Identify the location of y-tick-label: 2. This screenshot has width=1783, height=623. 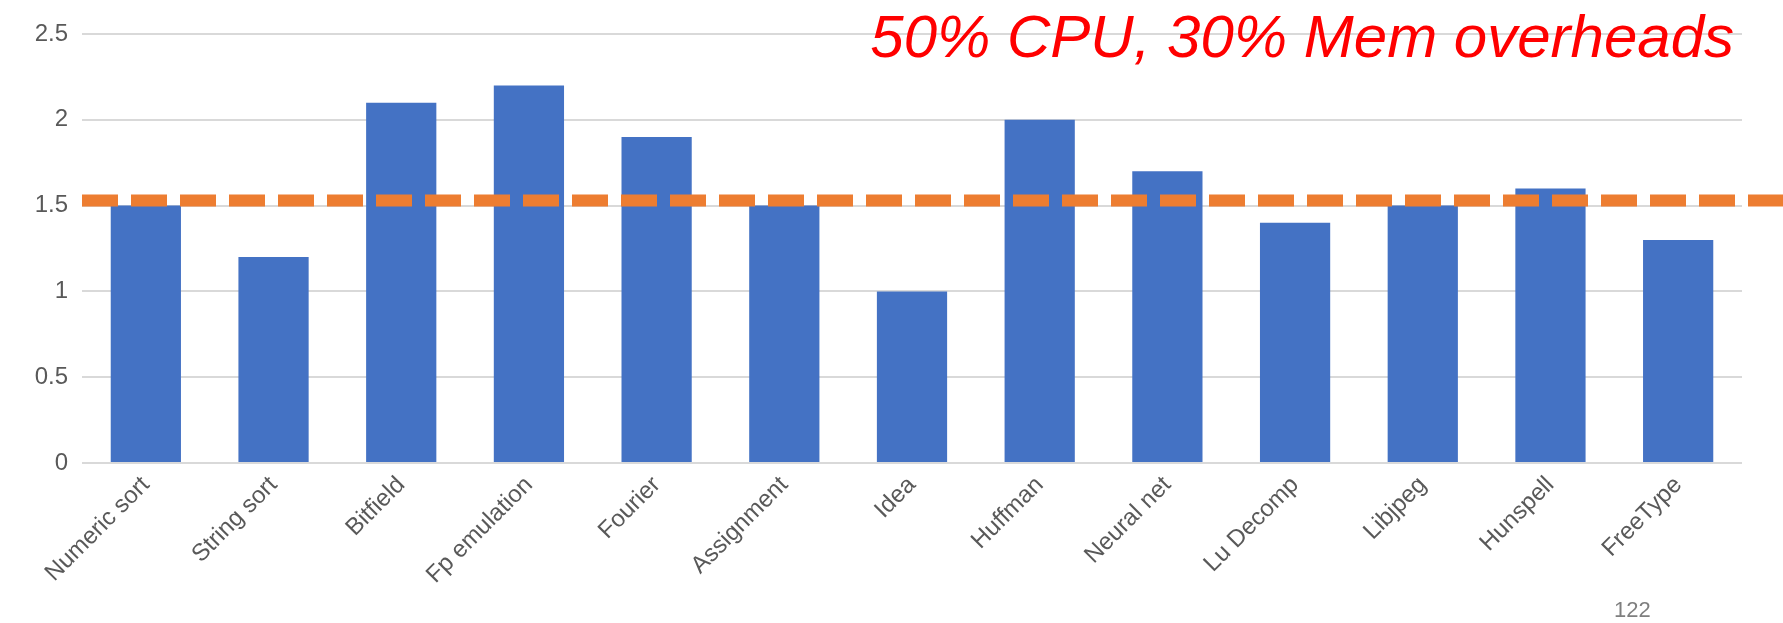
(61, 118).